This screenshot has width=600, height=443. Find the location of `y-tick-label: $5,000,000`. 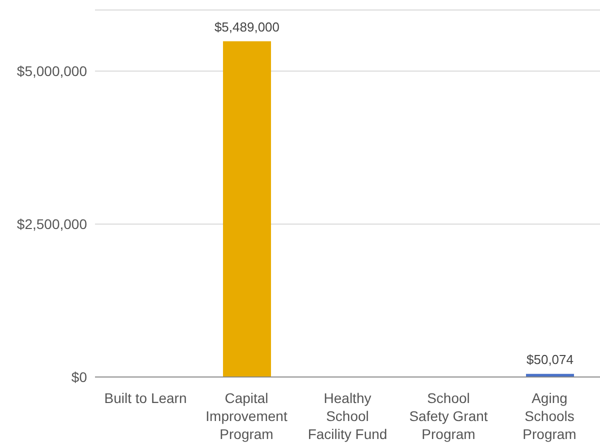

y-tick-label: $5,000,000 is located at coordinates (52, 71).